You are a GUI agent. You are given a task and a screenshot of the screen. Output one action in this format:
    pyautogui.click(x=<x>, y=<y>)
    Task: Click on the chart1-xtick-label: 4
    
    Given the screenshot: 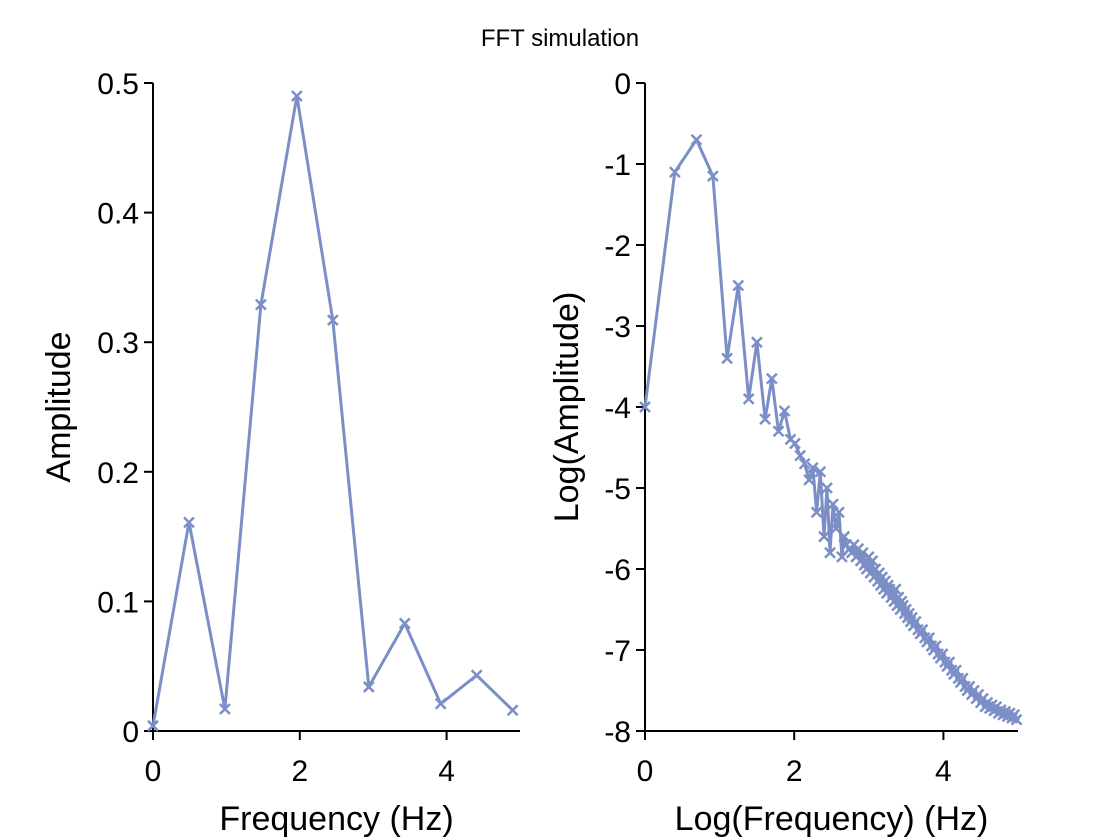 What is the action you would take?
    pyautogui.click(x=943, y=771)
    